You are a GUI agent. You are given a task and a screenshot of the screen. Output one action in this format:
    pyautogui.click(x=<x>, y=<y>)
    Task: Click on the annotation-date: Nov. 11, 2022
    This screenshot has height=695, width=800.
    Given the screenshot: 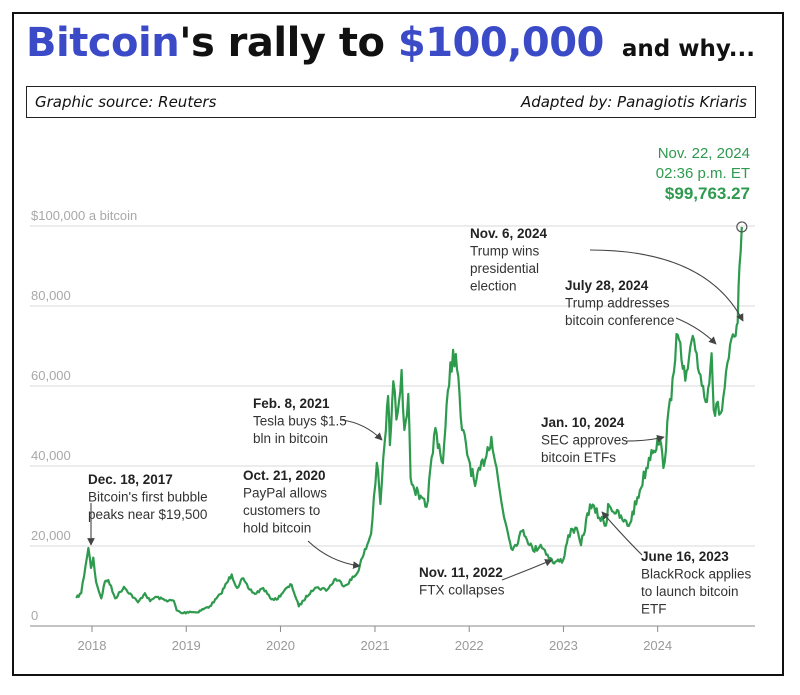 What is the action you would take?
    pyautogui.click(x=461, y=572)
    